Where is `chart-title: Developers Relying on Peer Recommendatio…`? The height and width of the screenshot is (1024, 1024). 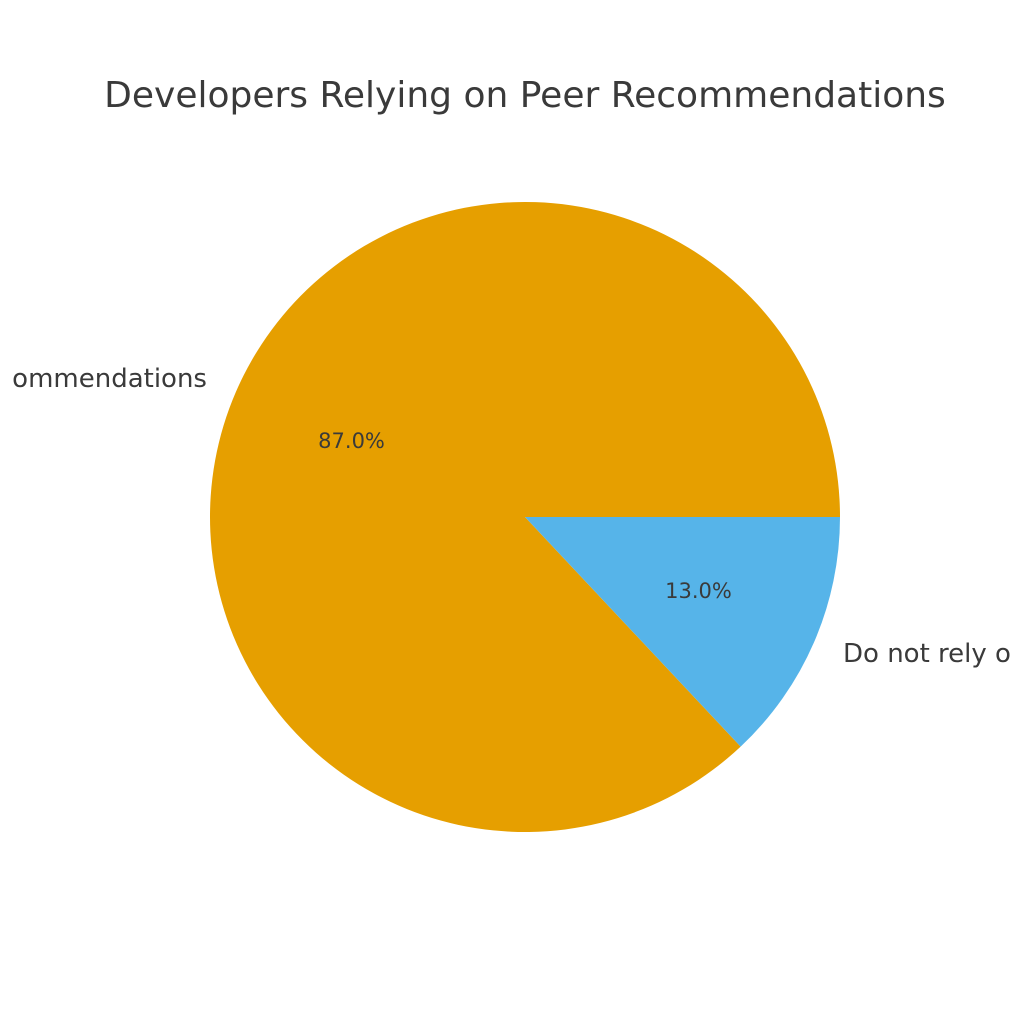 chart-title: Developers Relying on Peer Recommendatio… is located at coordinates (525, 95).